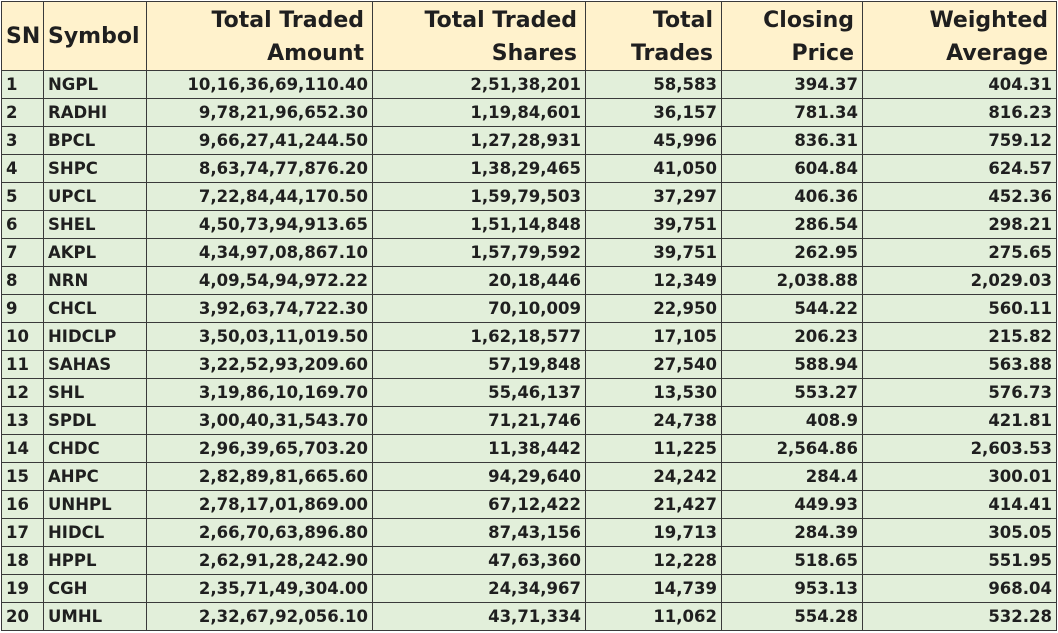  I want to click on total-trades-cell: 12,228, so click(653, 560).